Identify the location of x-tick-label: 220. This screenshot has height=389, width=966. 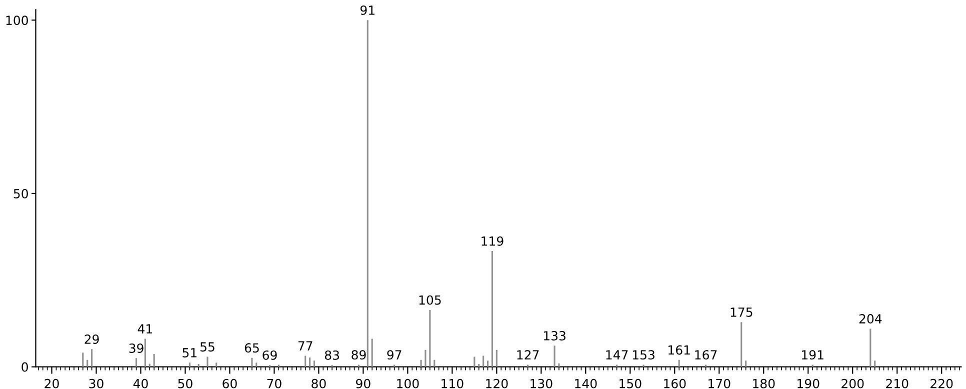
(941, 383).